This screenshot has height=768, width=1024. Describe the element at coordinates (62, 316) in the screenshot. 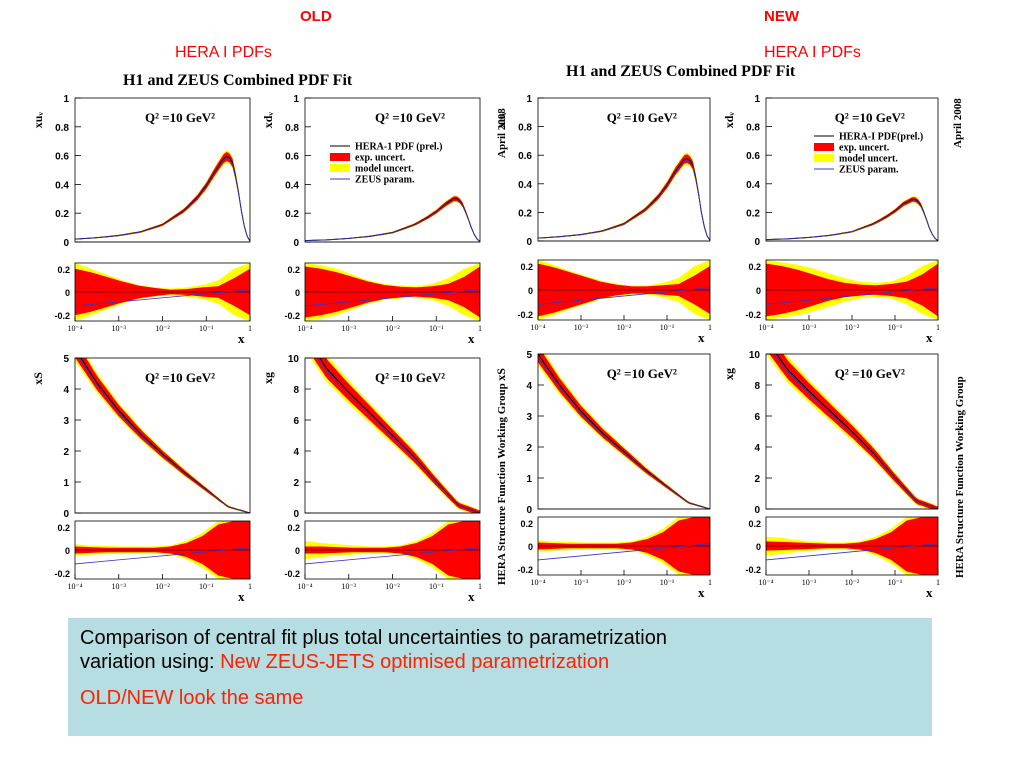

I see `ratio-ytick-label-old-xuv-2: -0.2` at that location.